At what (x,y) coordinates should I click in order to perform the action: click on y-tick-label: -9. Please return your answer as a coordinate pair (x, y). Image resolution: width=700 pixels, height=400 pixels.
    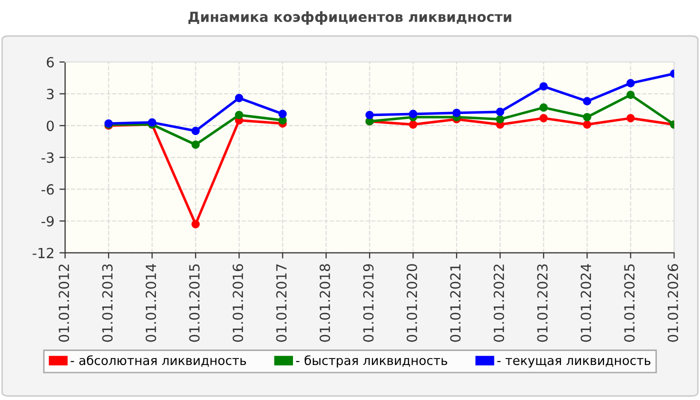
    Looking at the image, I should click on (48, 221).